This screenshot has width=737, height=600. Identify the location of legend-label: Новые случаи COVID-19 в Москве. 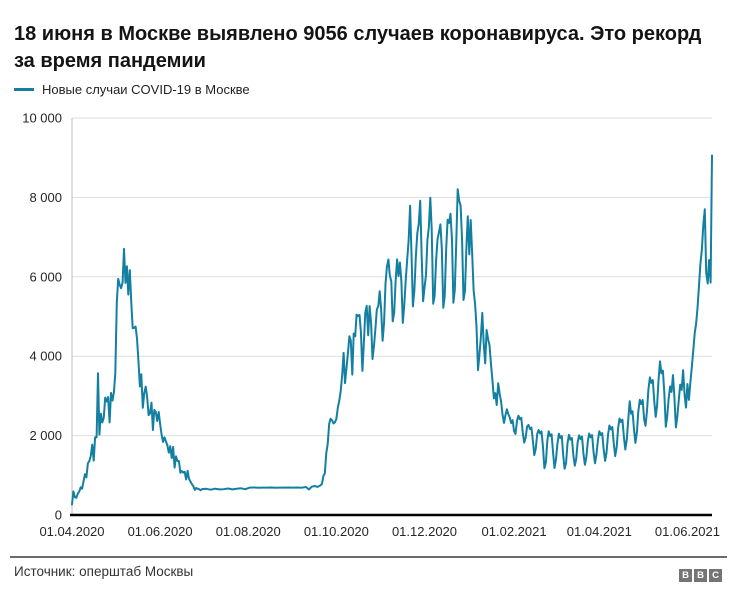
(146, 89).